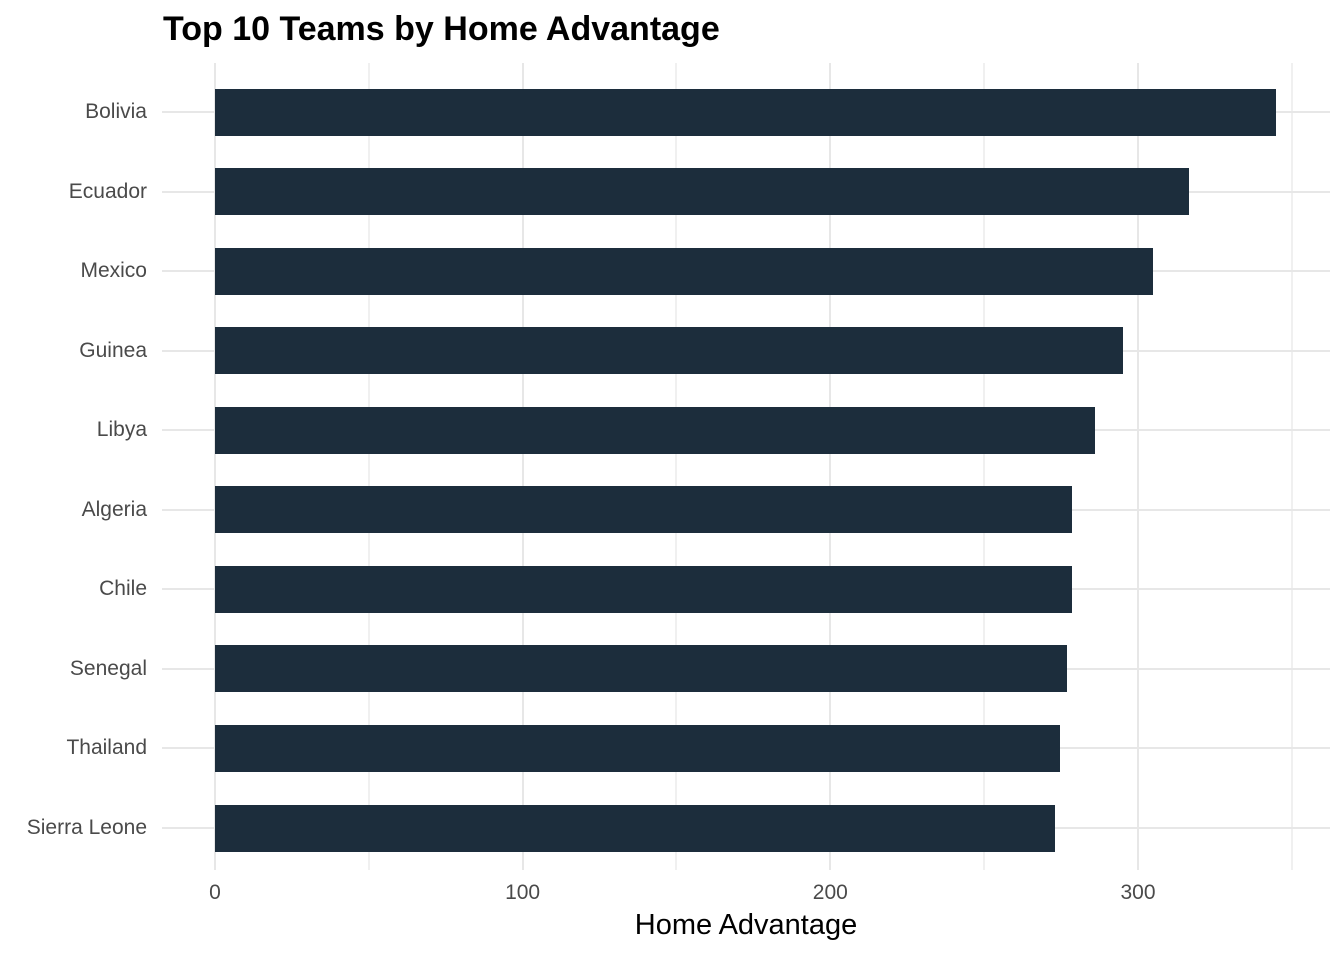  Describe the element at coordinates (86, 828) in the screenshot. I see `y-tick-label-sierra-leone: Sierra Leone` at that location.